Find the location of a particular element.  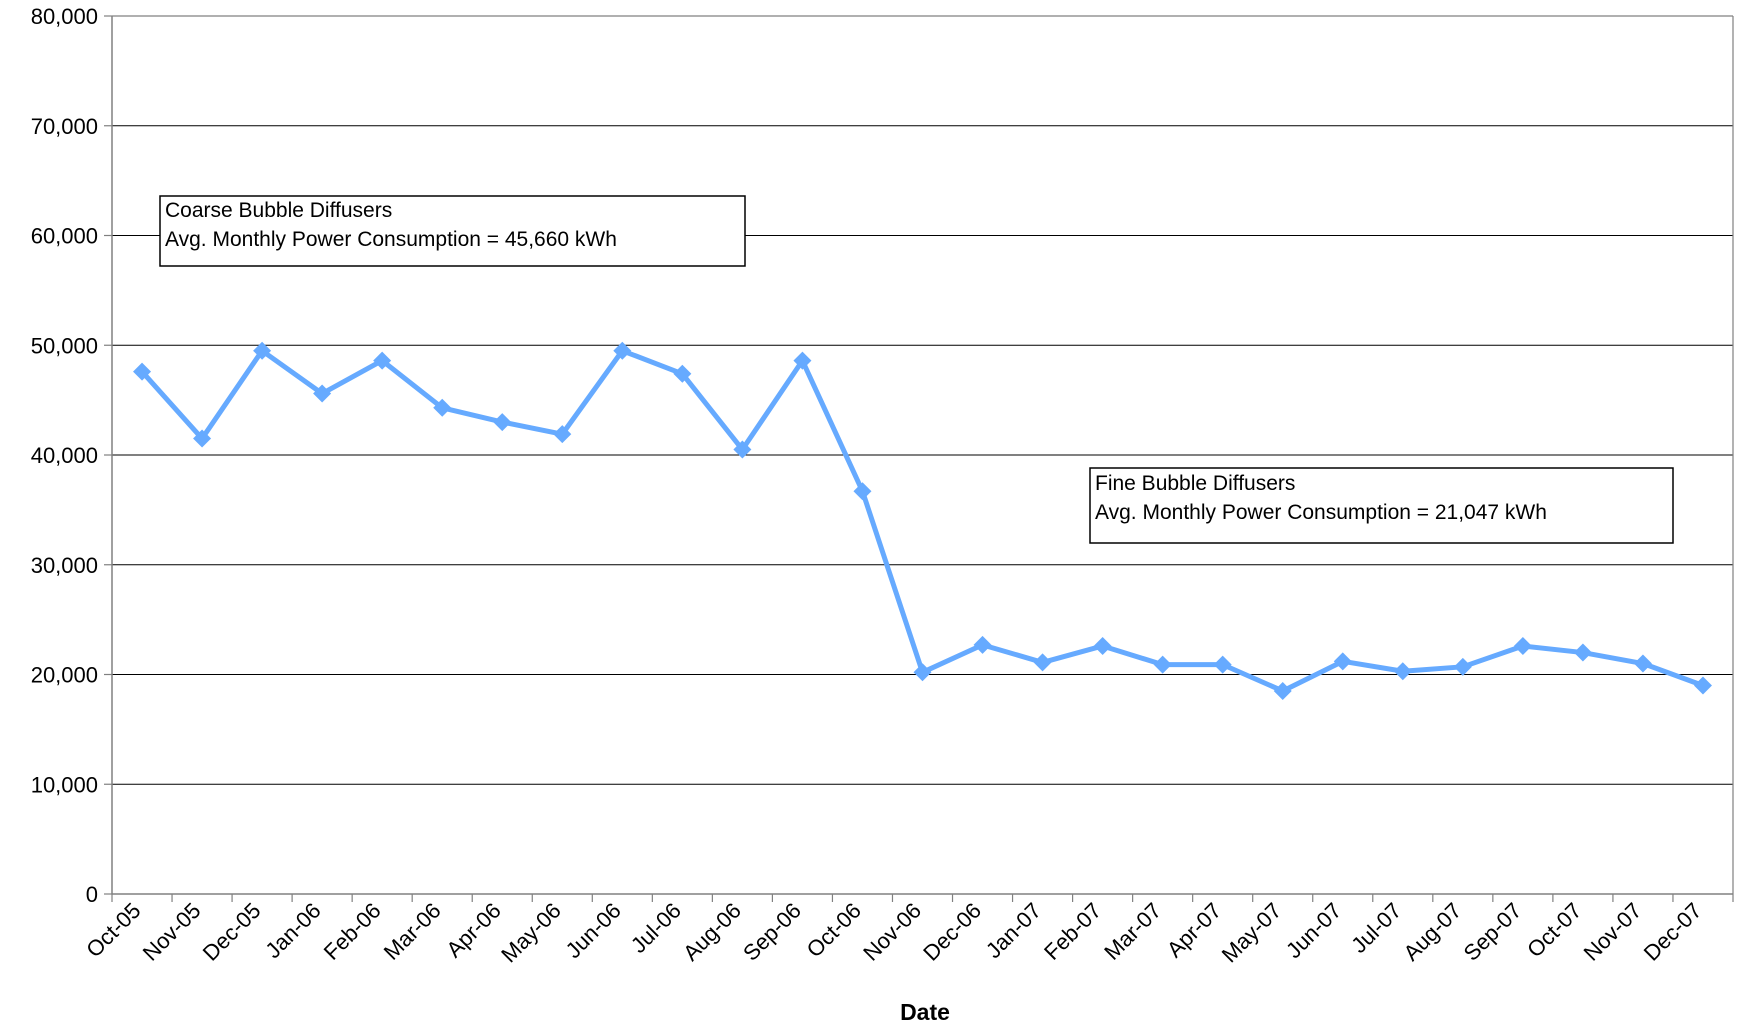

x-tick-label: Oct-05 is located at coordinates (113, 930).